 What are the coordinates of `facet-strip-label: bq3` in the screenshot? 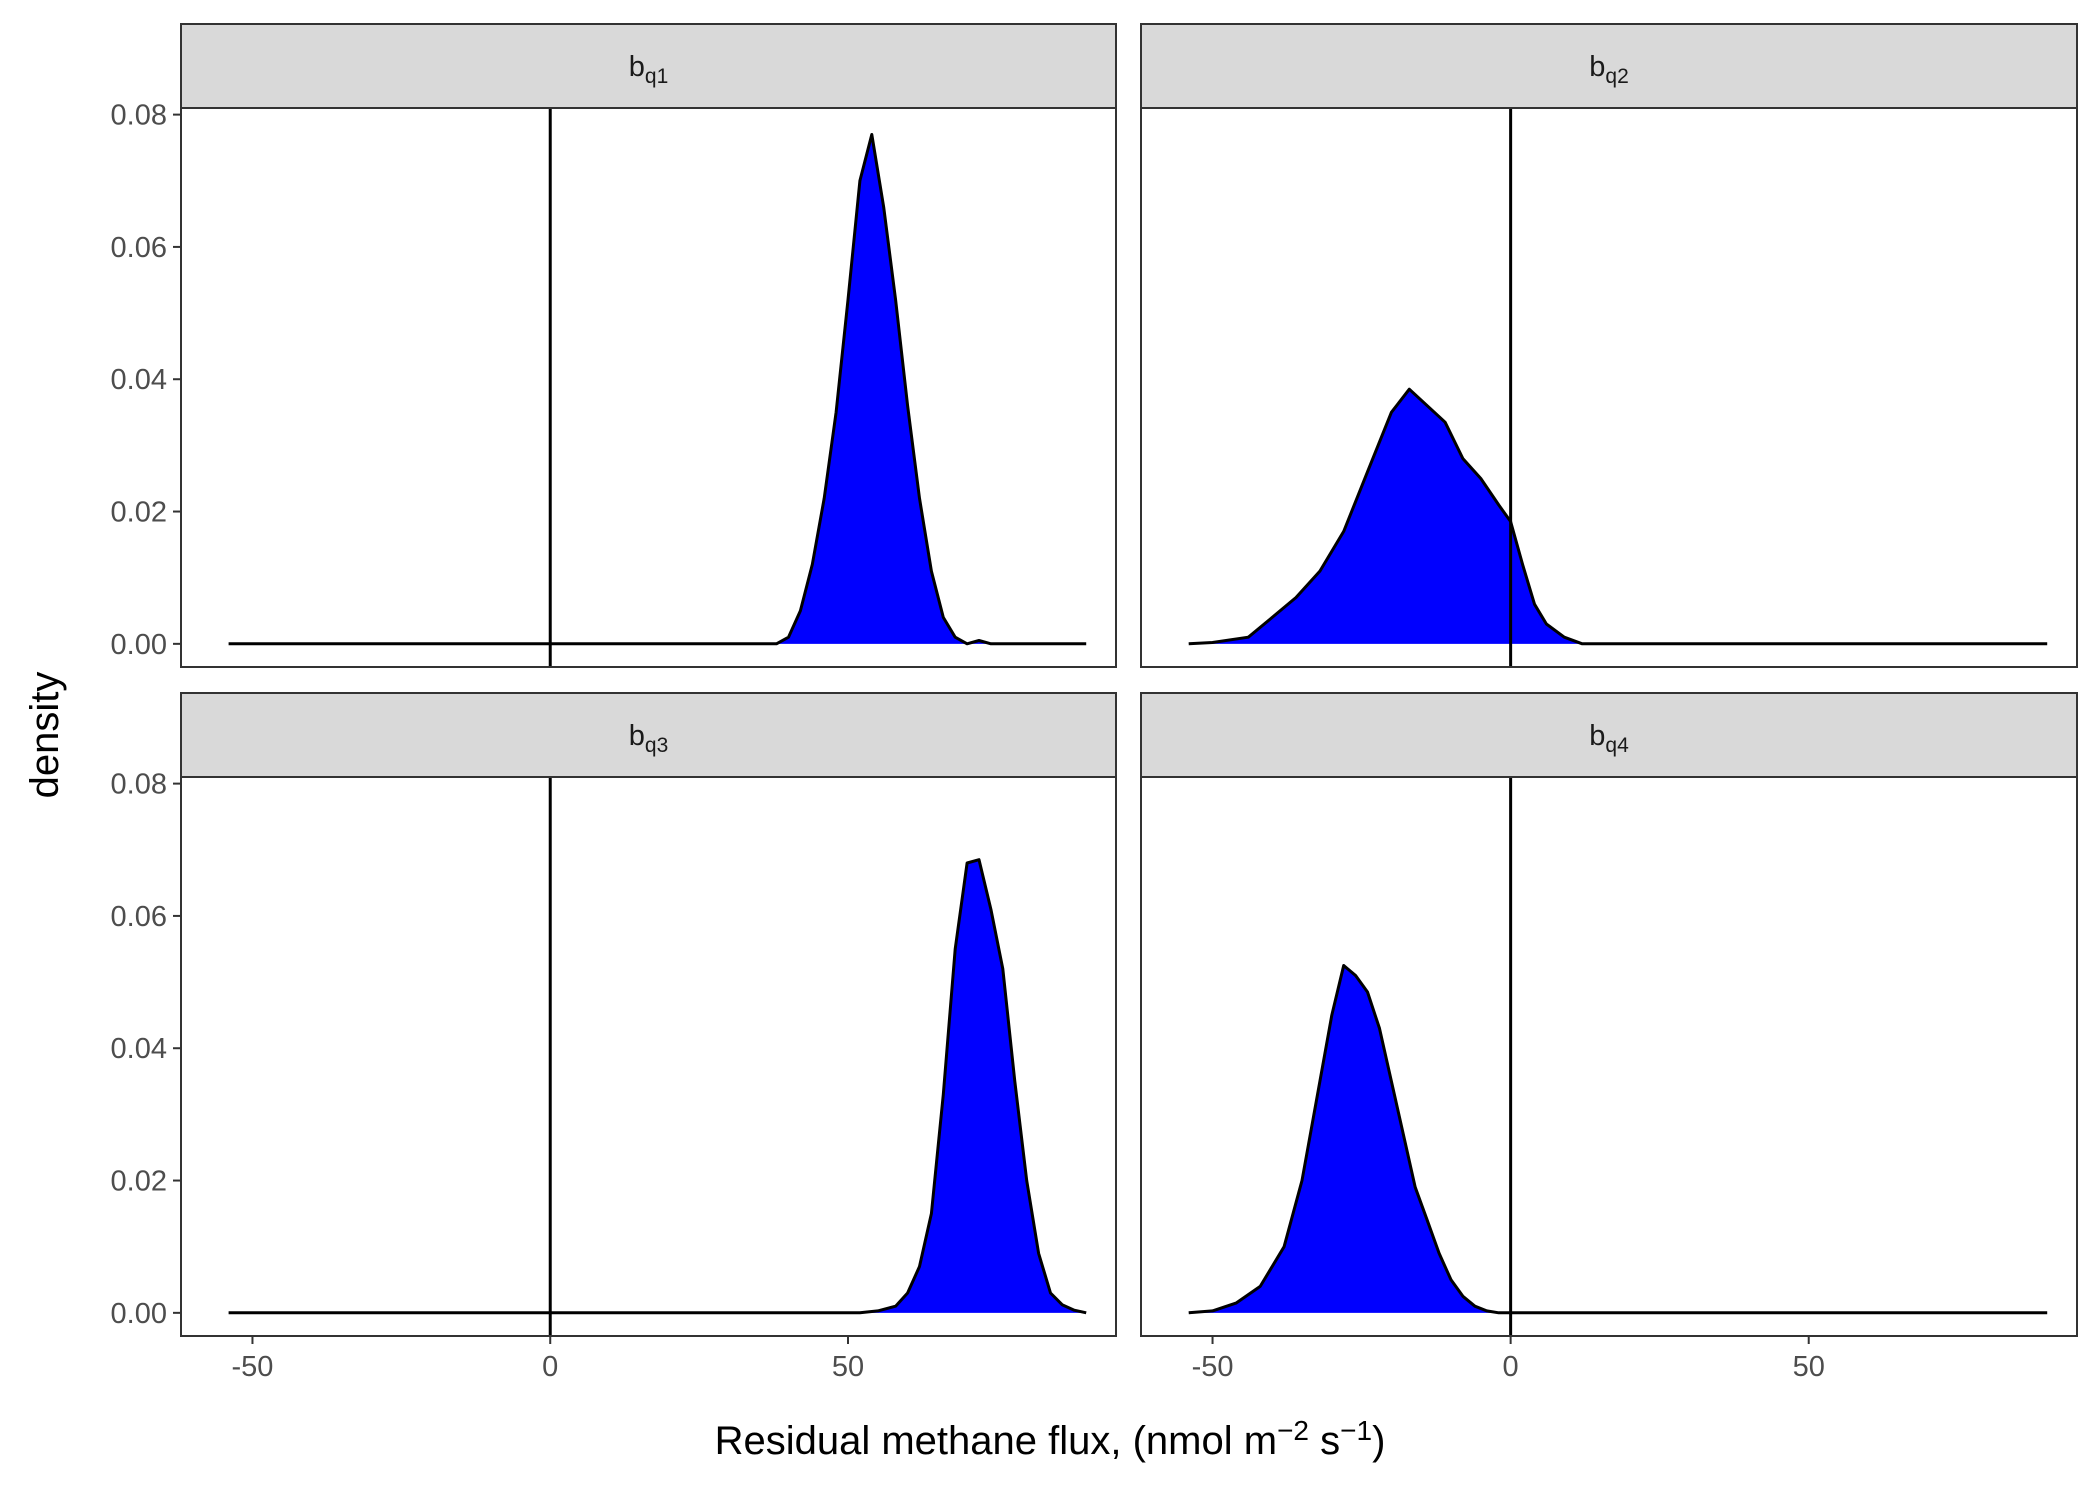 It's located at (649, 738).